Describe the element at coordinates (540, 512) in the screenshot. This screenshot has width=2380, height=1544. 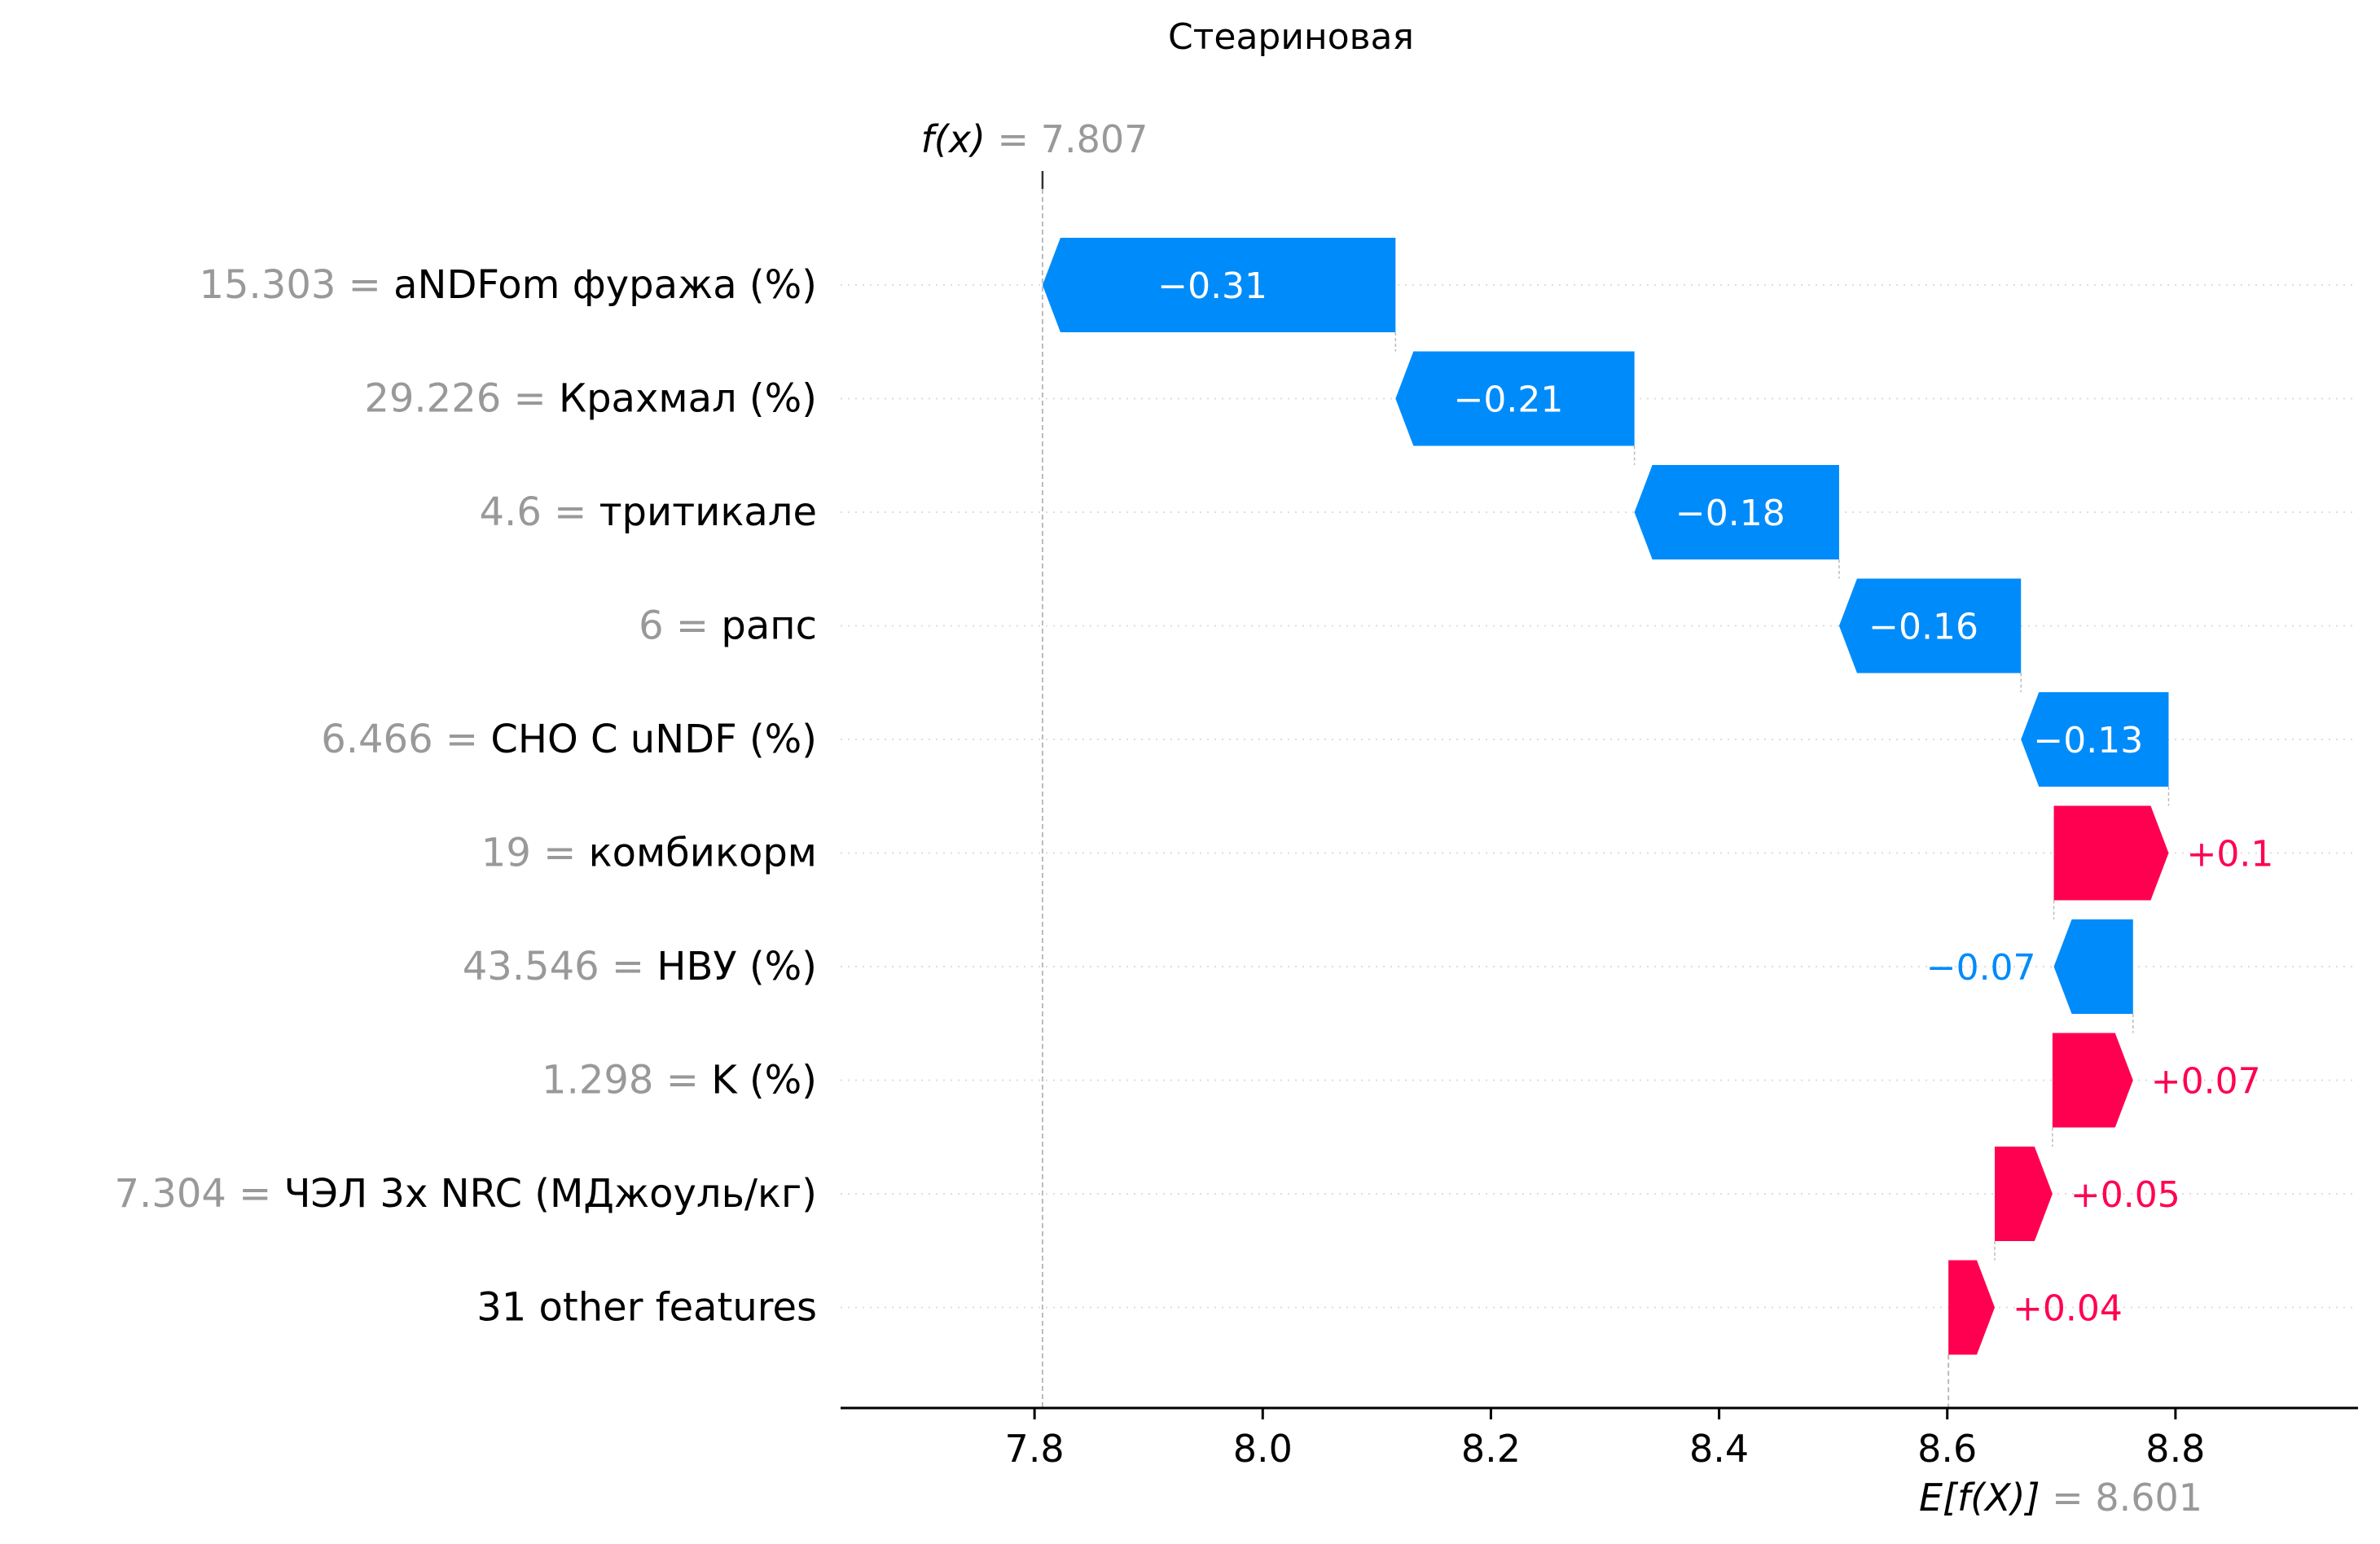
I see `feature-value: 4.6 =` at that location.